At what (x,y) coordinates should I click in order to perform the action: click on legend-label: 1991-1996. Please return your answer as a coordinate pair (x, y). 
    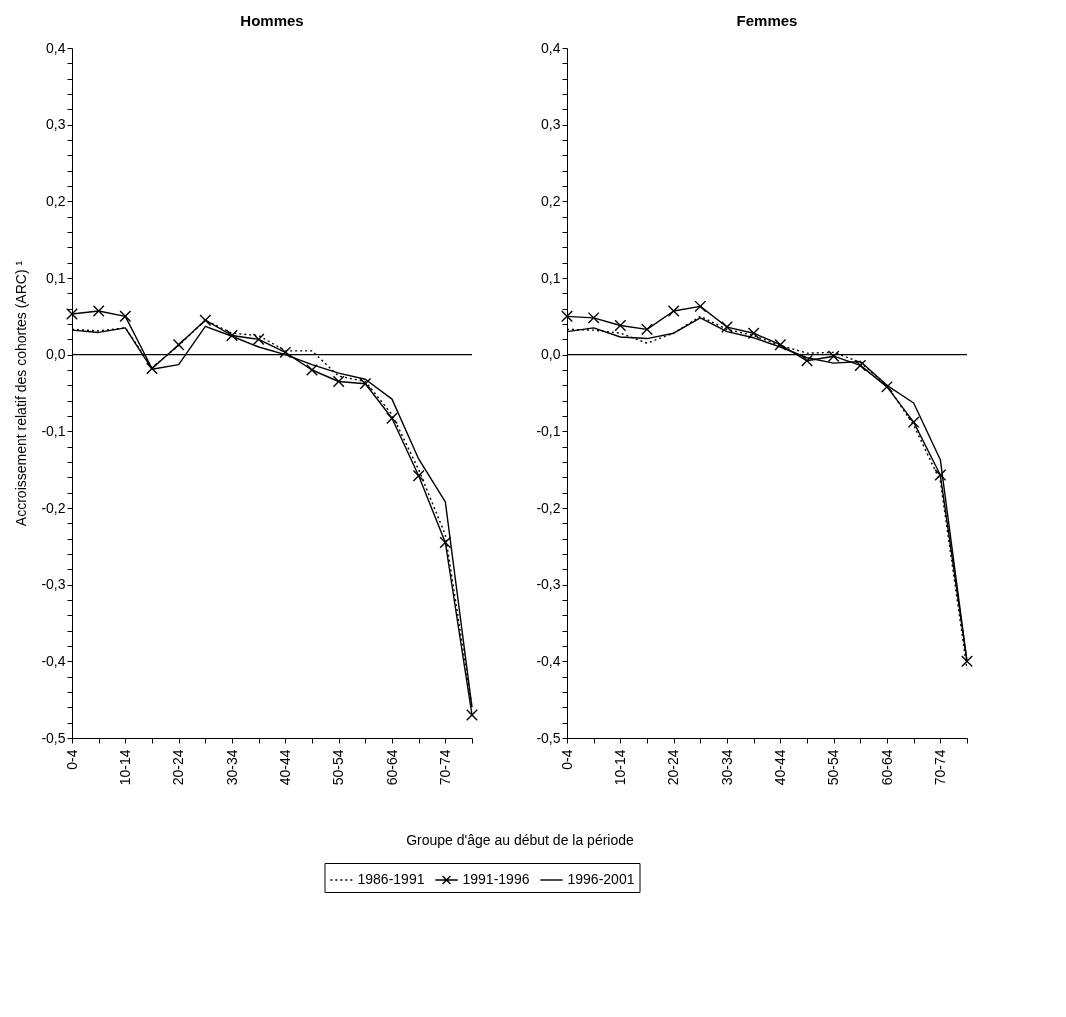
    Looking at the image, I should click on (496, 879).